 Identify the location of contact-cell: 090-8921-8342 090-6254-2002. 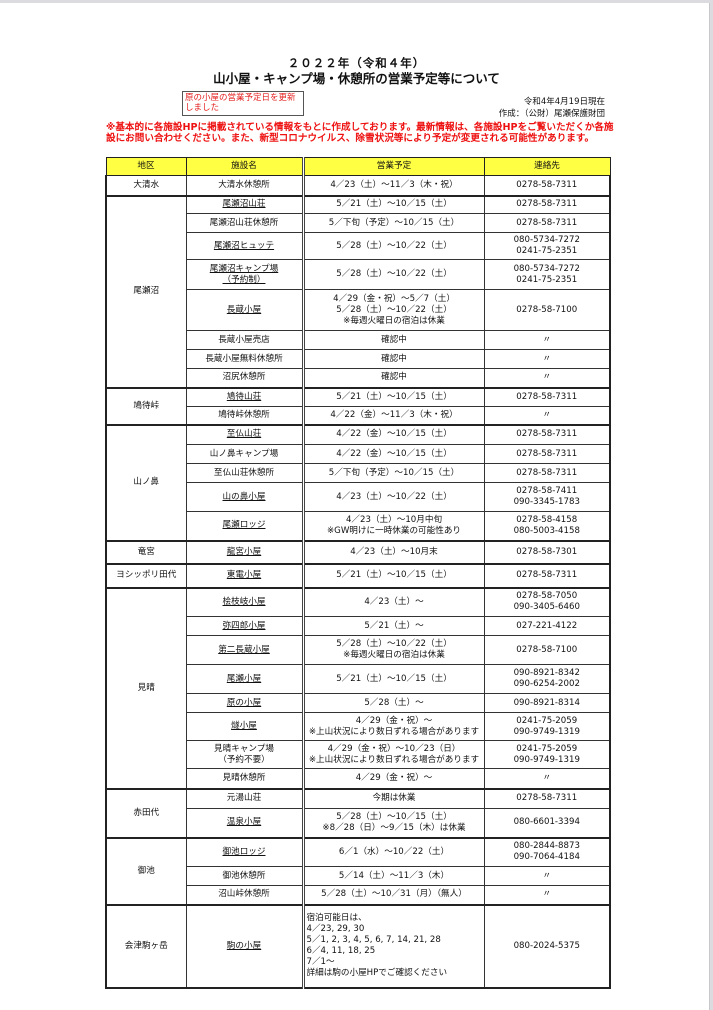
(547, 679).